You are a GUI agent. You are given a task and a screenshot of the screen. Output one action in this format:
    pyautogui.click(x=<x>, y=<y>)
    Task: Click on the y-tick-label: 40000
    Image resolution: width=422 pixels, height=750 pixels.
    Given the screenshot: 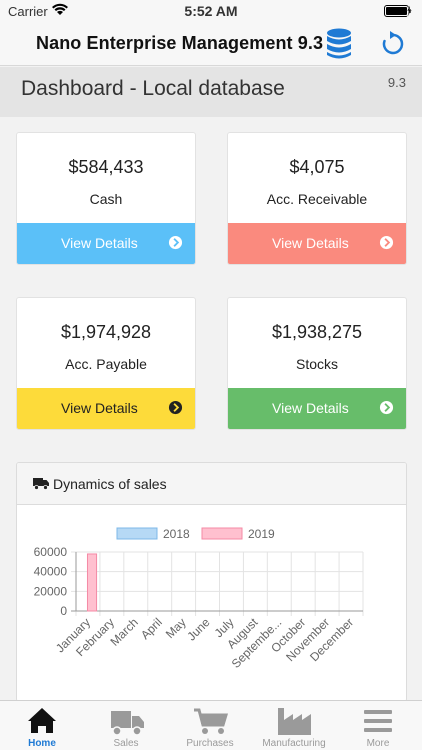 What is the action you would take?
    pyautogui.click(x=51, y=572)
    